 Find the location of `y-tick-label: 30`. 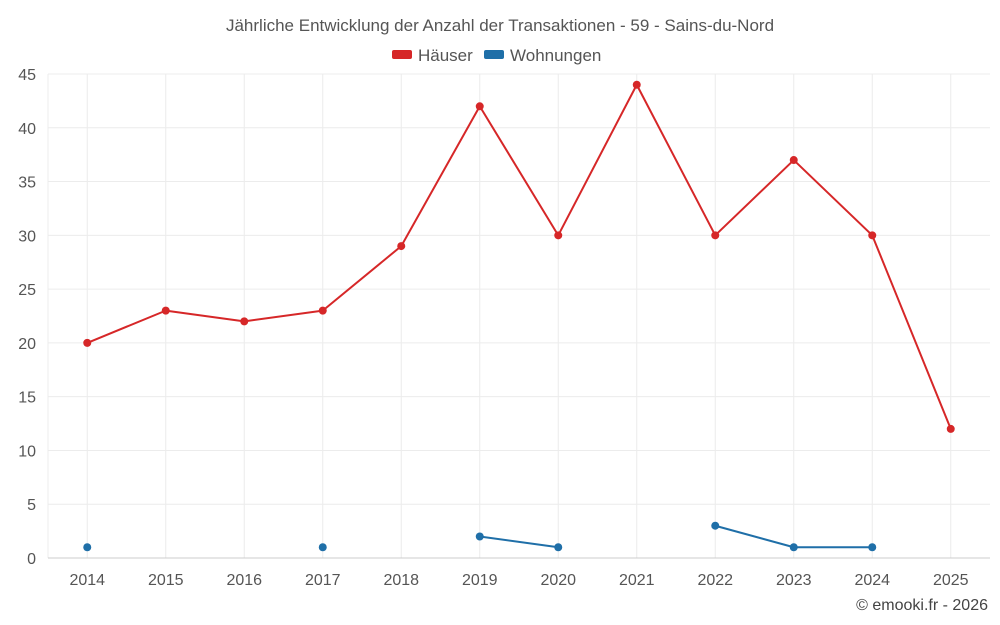

y-tick-label: 30 is located at coordinates (27, 236).